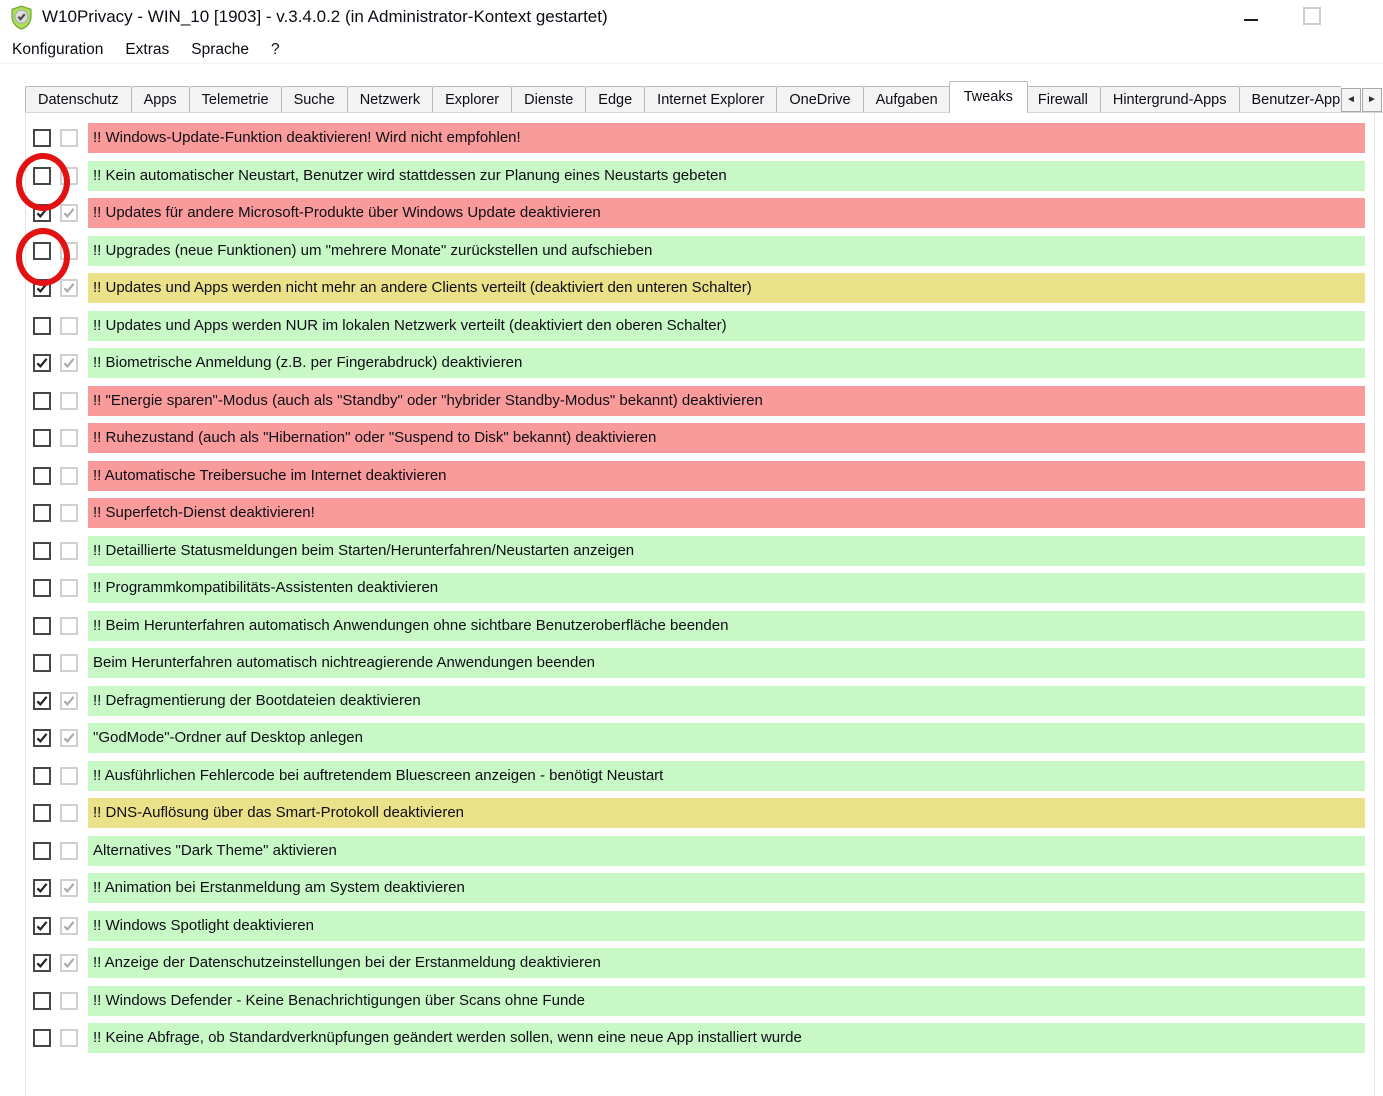 The width and height of the screenshot is (1383, 1096). Describe the element at coordinates (220, 49) in the screenshot. I see `menu-item-sprache: Sprache` at that location.